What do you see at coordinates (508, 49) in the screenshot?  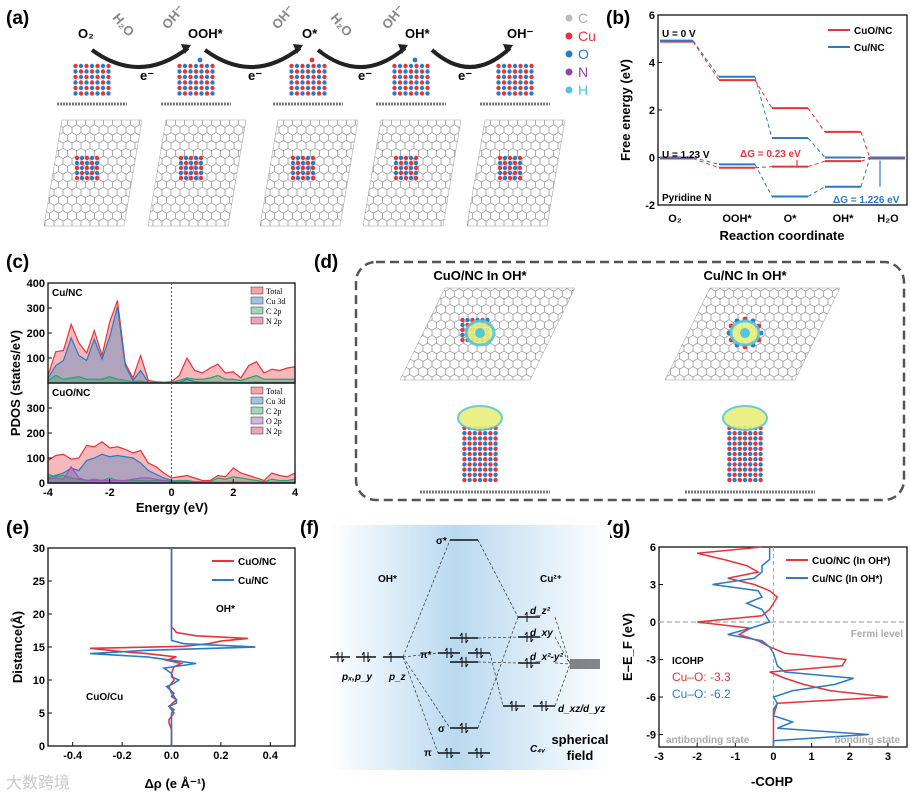 I see `arrowhead-icon` at bounding box center [508, 49].